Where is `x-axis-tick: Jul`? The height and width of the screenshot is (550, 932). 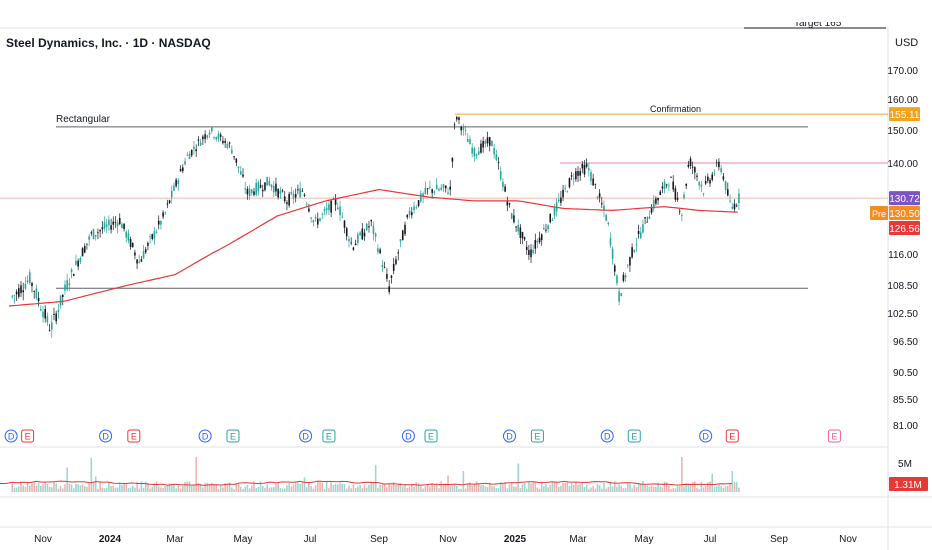 x-axis-tick: Jul is located at coordinates (710, 539).